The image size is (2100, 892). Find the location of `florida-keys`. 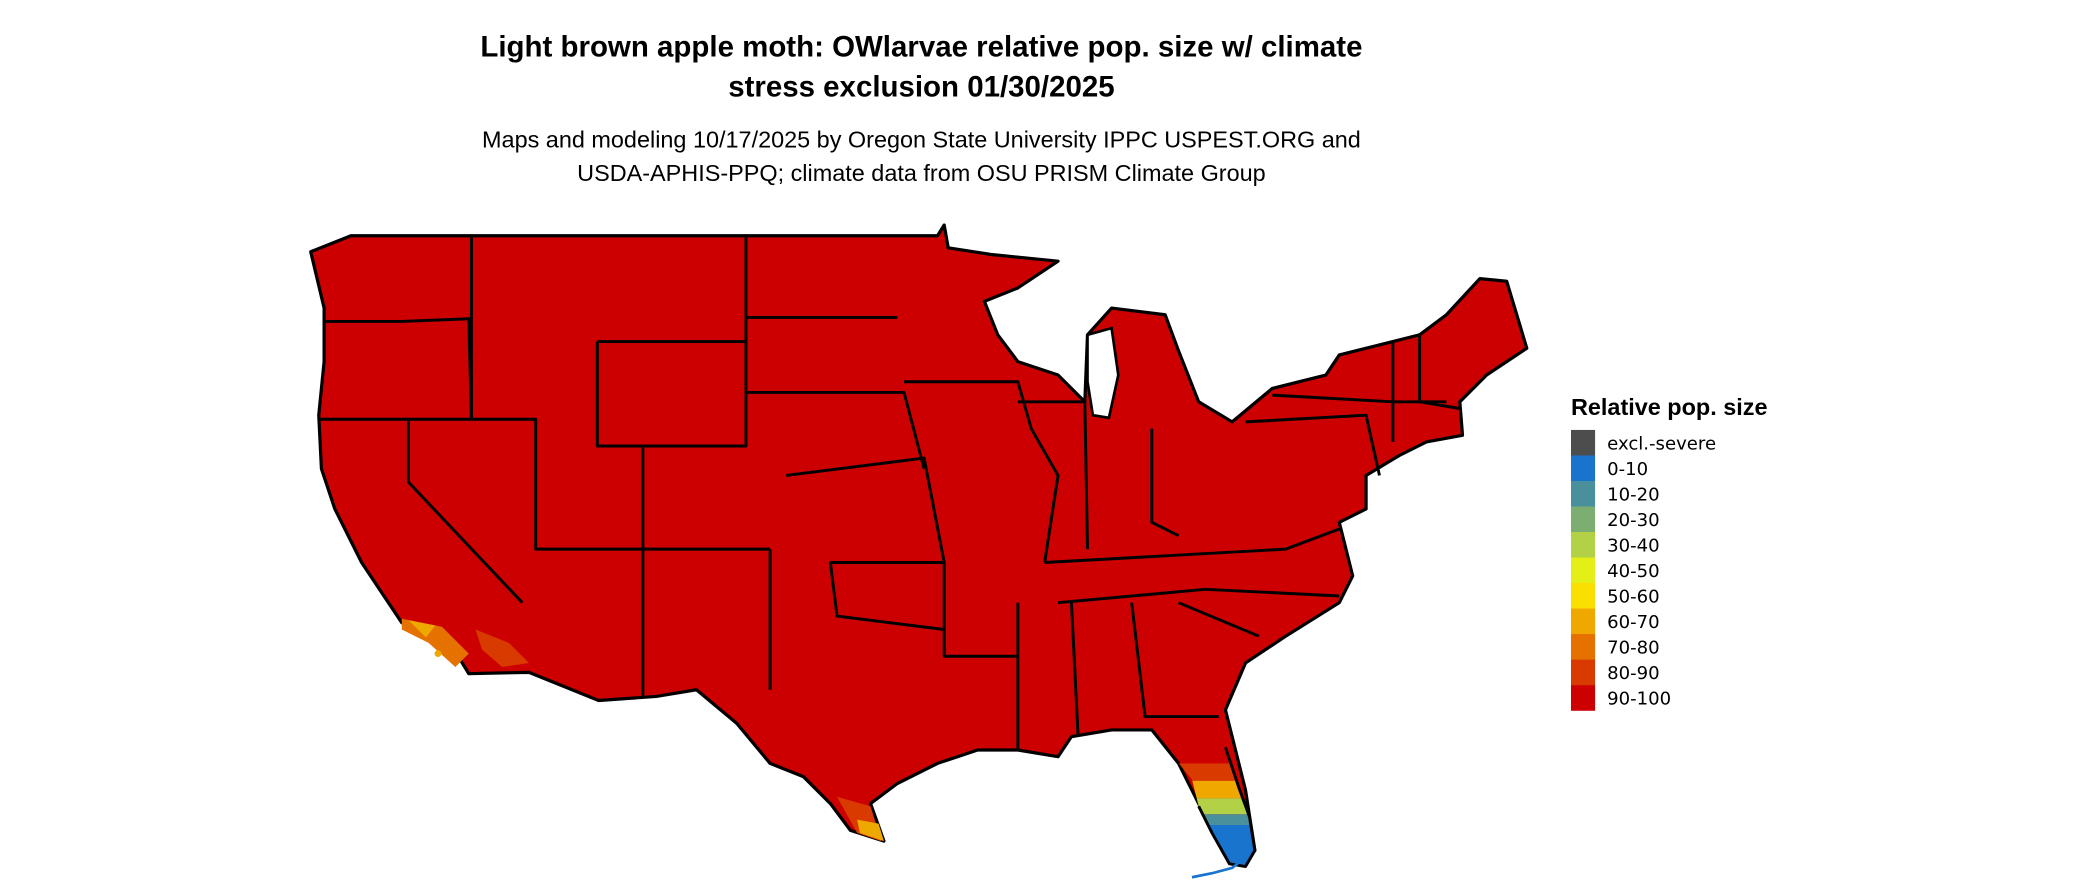

florida-keys is located at coordinates (1219, 867).